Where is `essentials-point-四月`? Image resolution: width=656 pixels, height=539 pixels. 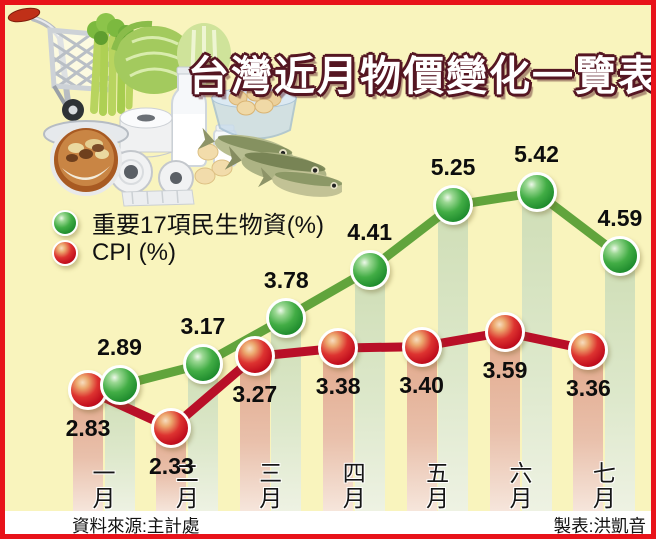 essentials-point-四月 is located at coordinates (369, 269).